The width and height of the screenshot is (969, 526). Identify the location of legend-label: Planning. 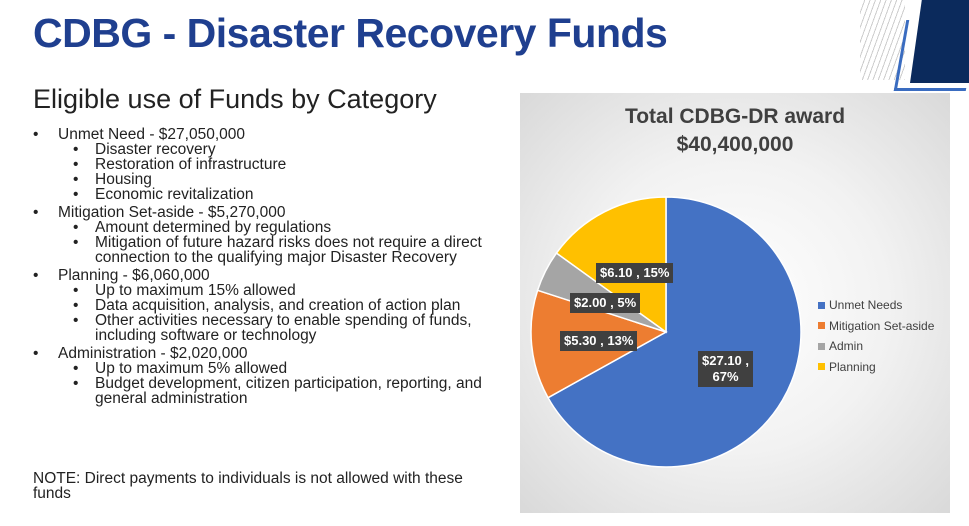
(852, 366).